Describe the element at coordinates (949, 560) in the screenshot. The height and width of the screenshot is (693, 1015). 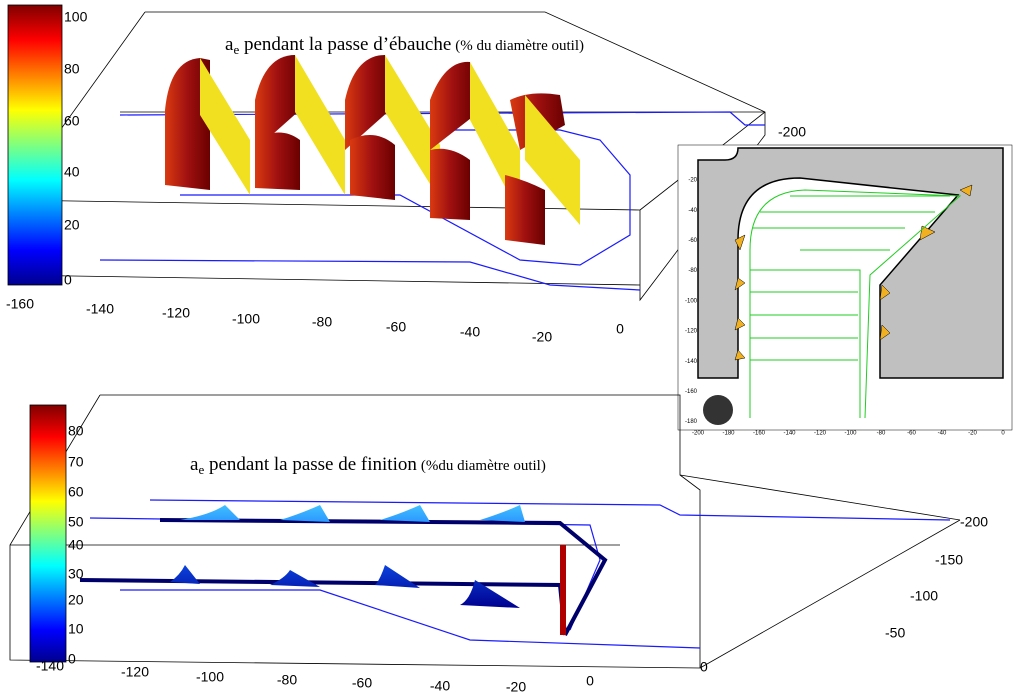
I see `y-tick-label: -150` at that location.